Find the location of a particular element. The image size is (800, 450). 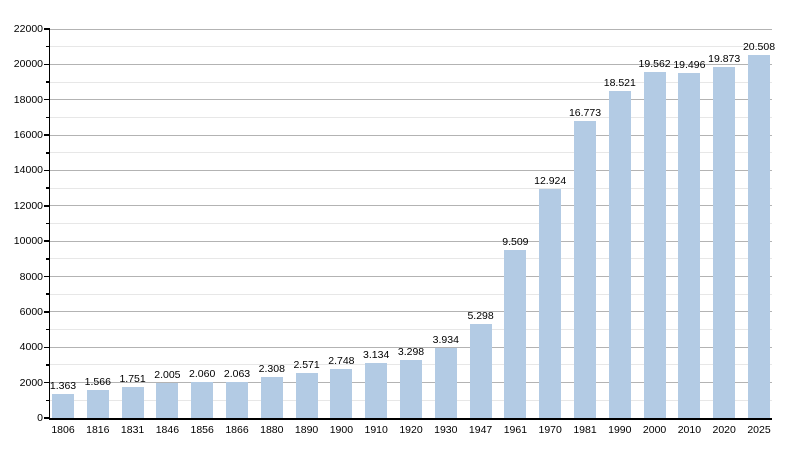

x-axis-tick-label: 1947 is located at coordinates (480, 430).